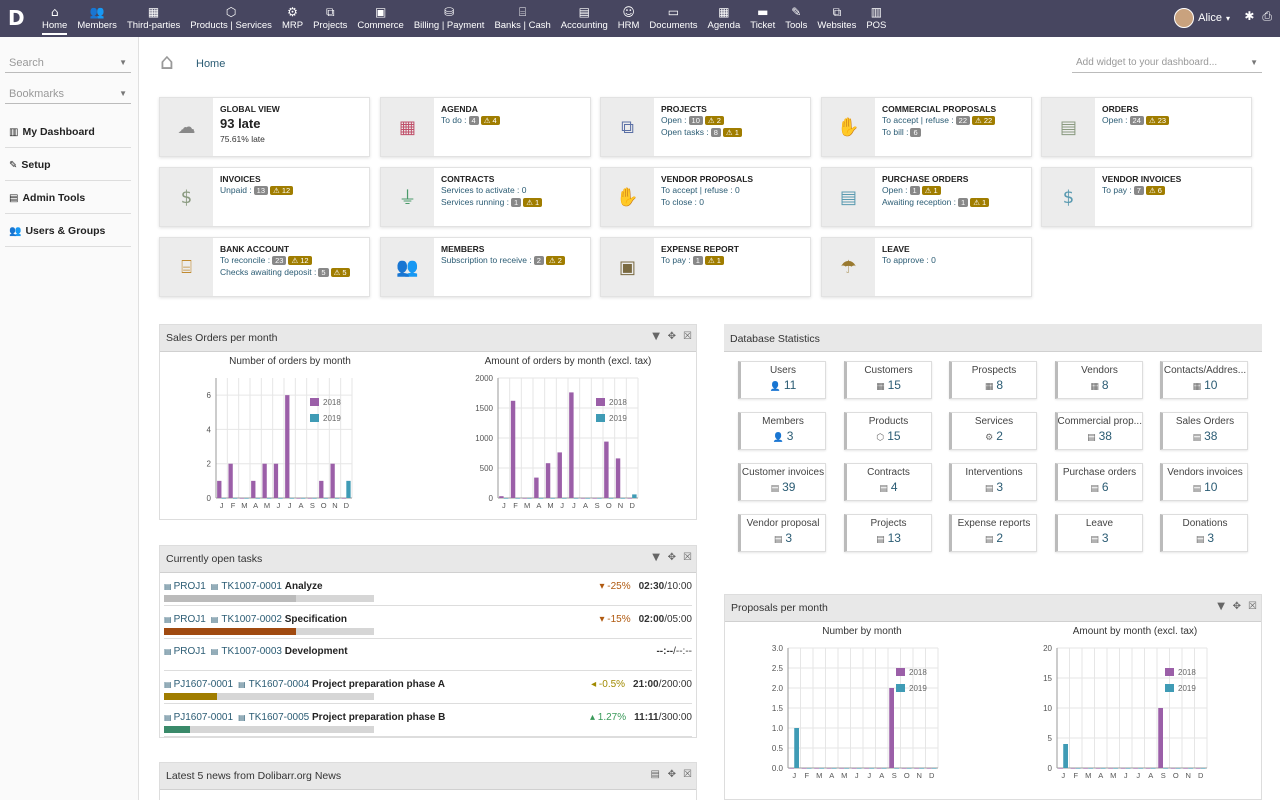  I want to click on stat-customer-invoices: Customer invoices ▤ 39, so click(782, 482).